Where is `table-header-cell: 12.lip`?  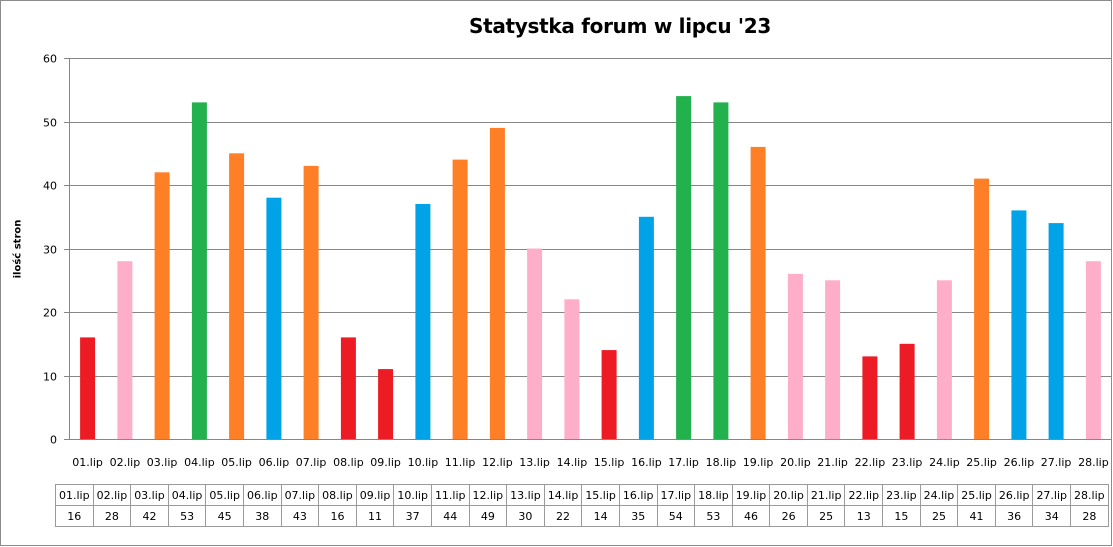
table-header-cell: 12.lip is located at coordinates (488, 495).